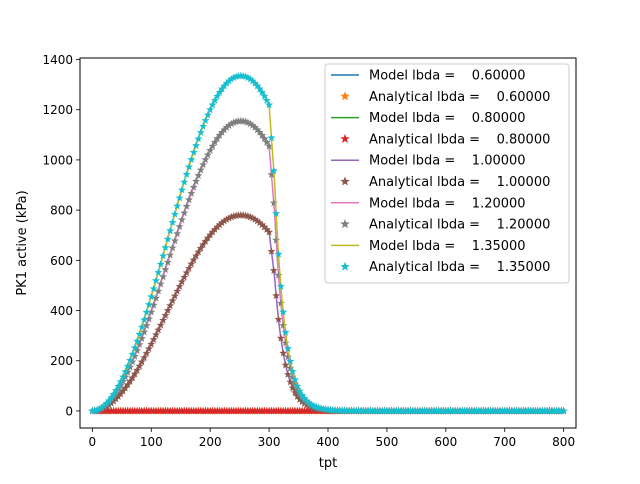 This screenshot has height=484, width=640. What do you see at coordinates (504, 442) in the screenshot?
I see `x-tick-label: 700` at bounding box center [504, 442].